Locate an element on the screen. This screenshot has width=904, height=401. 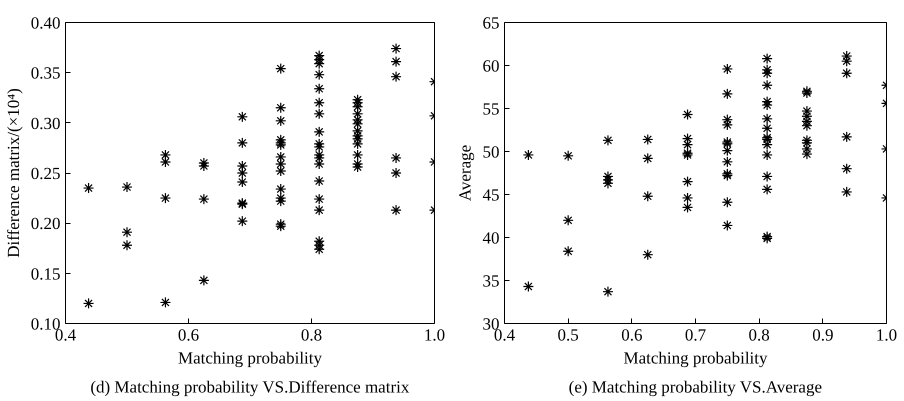
y-tick-label: 0.40 is located at coordinates (45, 23).